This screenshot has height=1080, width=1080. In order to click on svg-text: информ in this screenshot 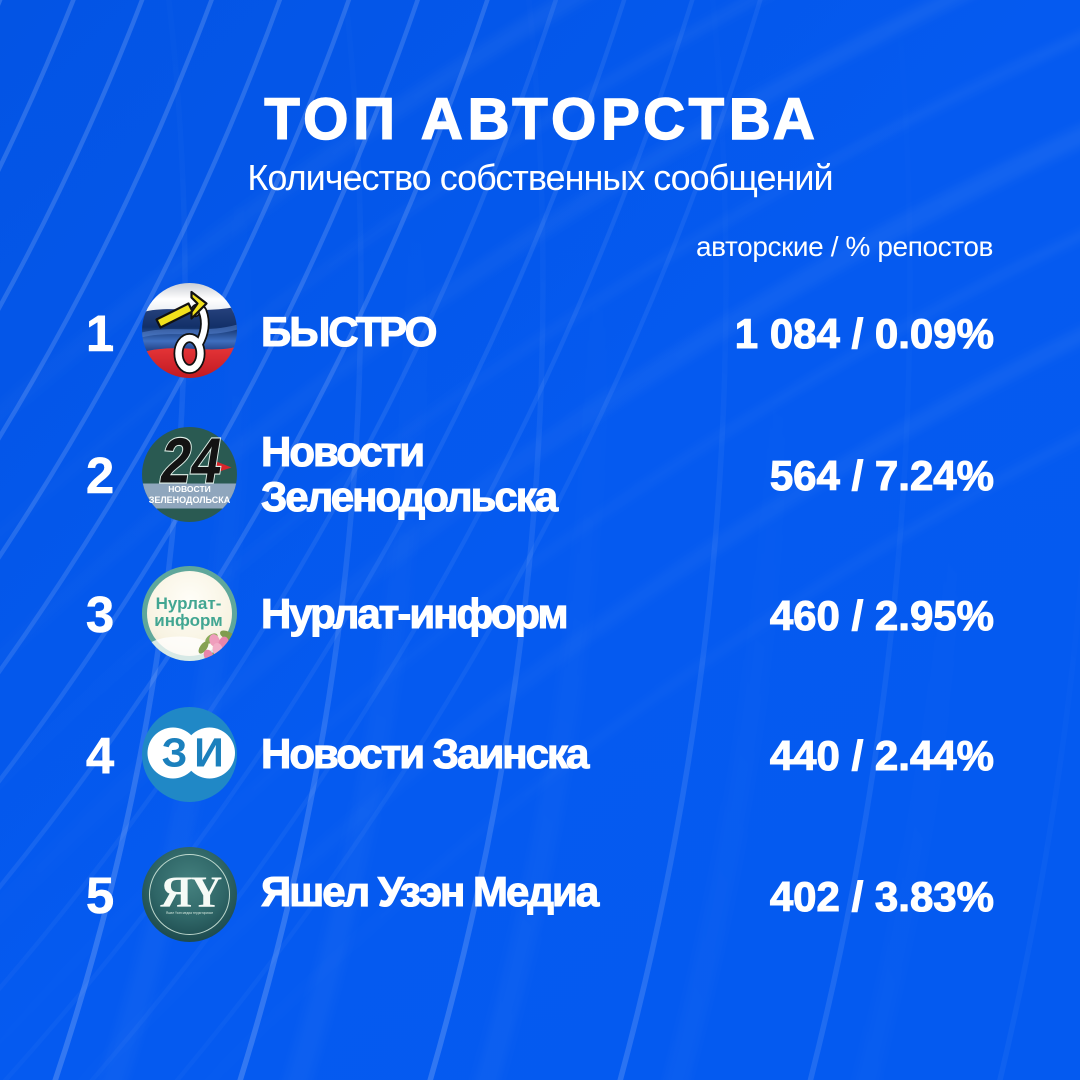, I will do `click(188, 620)`.